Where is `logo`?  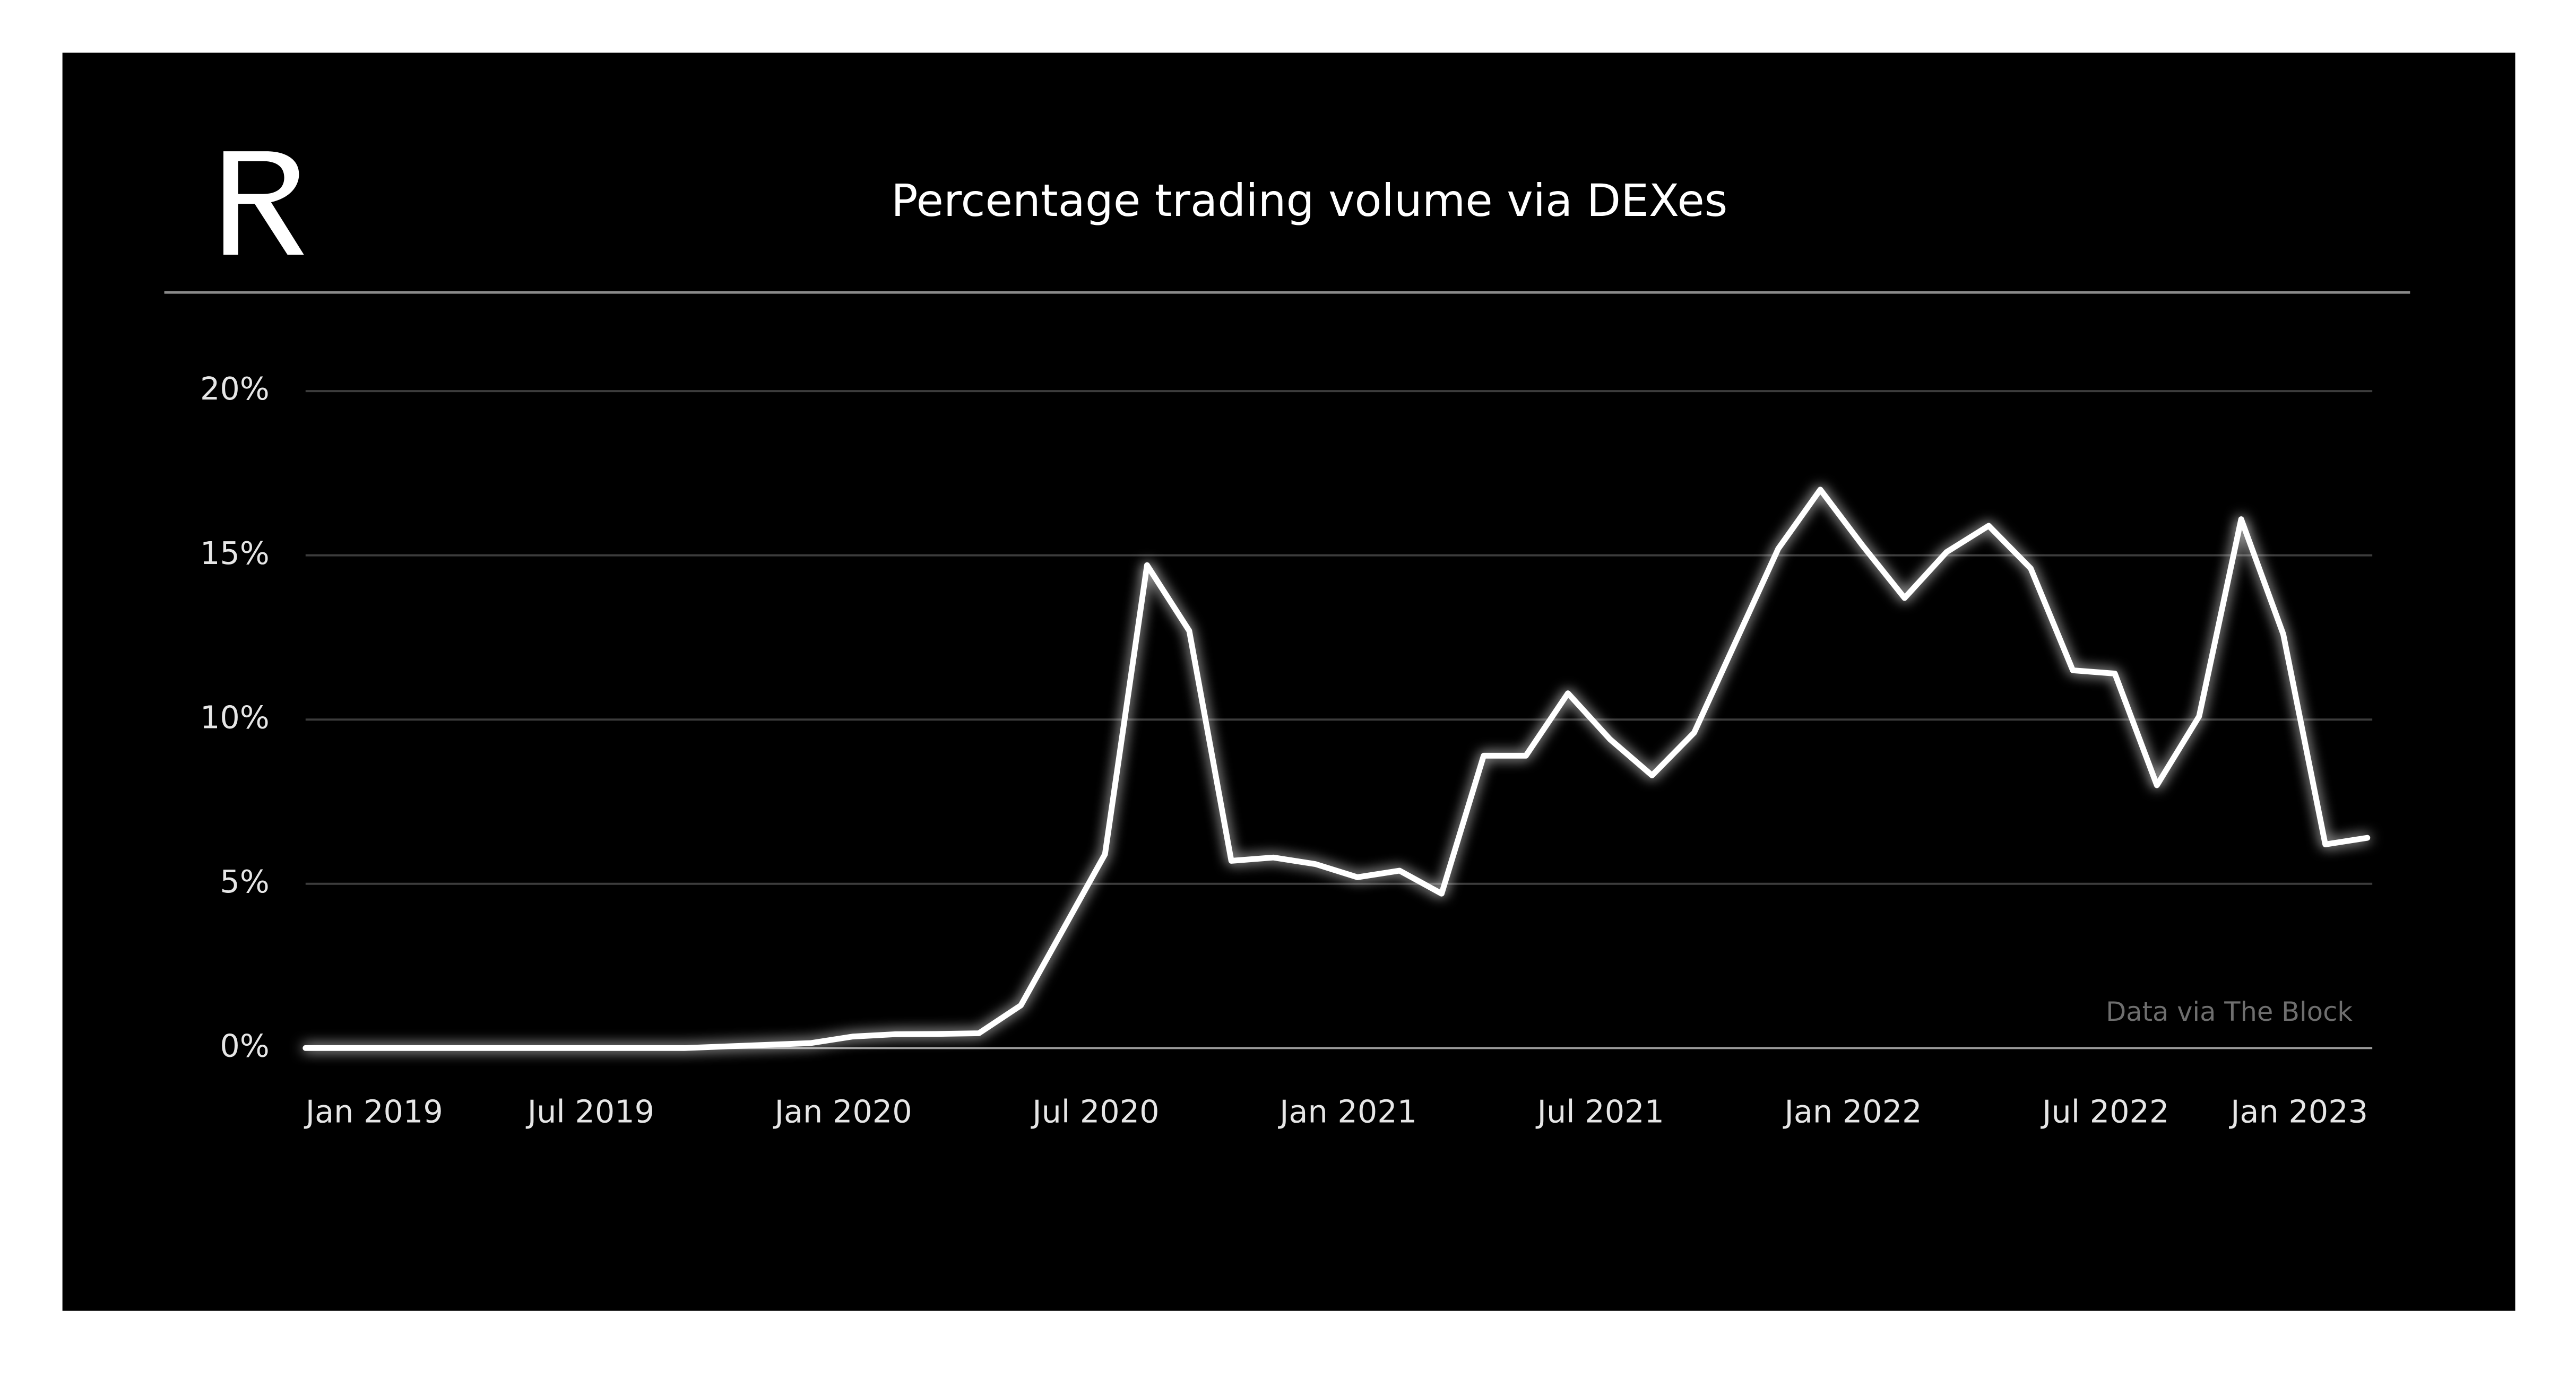
logo is located at coordinates (263, 203).